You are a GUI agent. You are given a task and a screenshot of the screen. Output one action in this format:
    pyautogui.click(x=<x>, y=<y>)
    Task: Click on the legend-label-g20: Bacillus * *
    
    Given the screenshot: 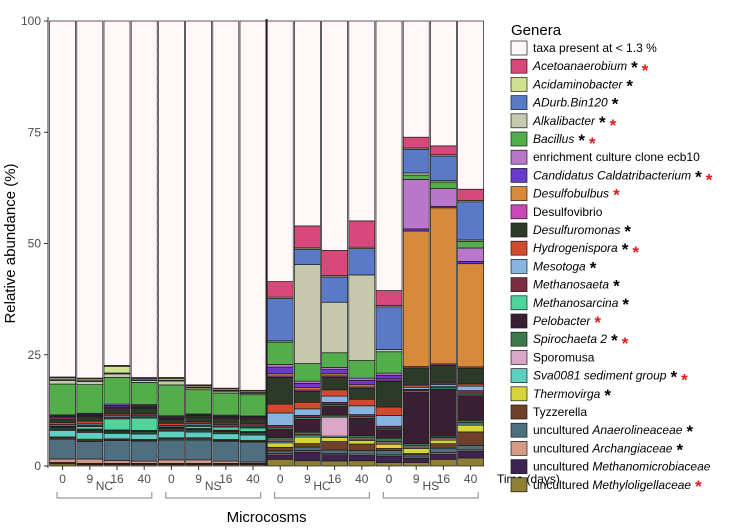 What is the action you would take?
    pyautogui.click(x=564, y=142)
    